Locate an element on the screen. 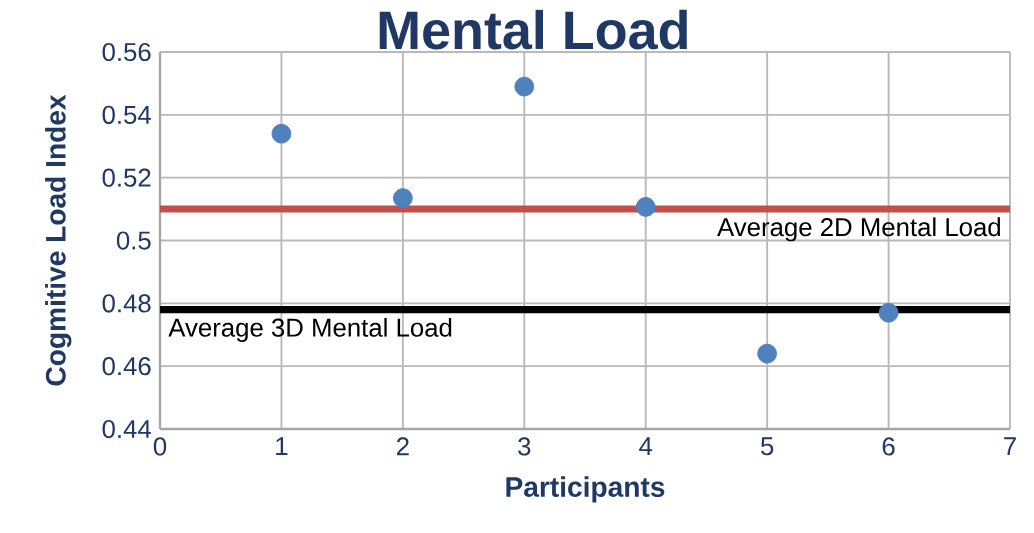 The height and width of the screenshot is (533, 1034). x-tick-label: 5 is located at coordinates (767, 446).